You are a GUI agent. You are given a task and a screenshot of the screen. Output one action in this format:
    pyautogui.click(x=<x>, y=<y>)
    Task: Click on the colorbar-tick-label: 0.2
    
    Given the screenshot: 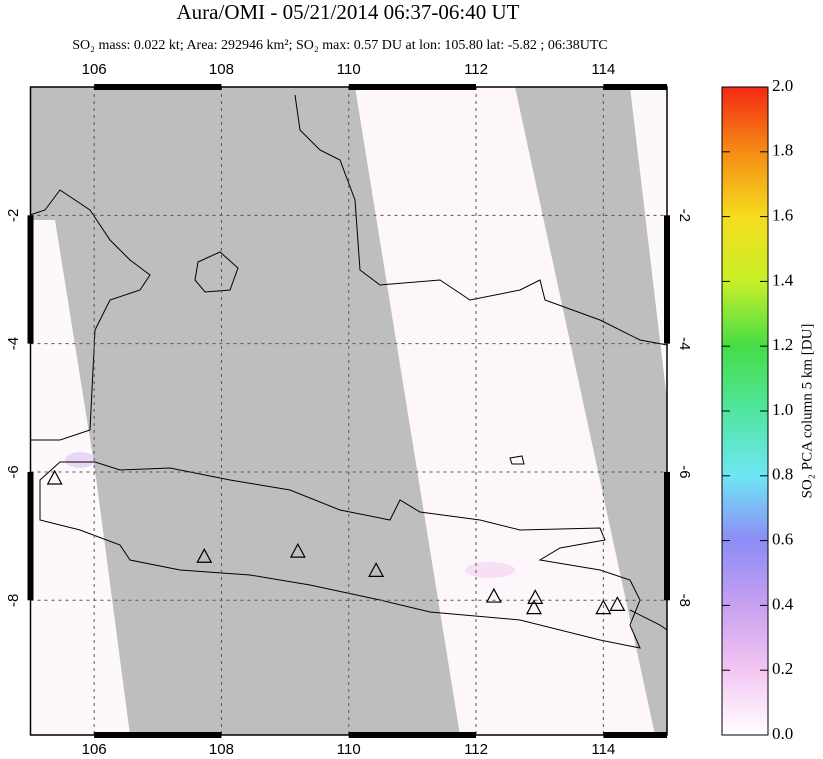 What is the action you would take?
    pyautogui.click(x=782, y=668)
    